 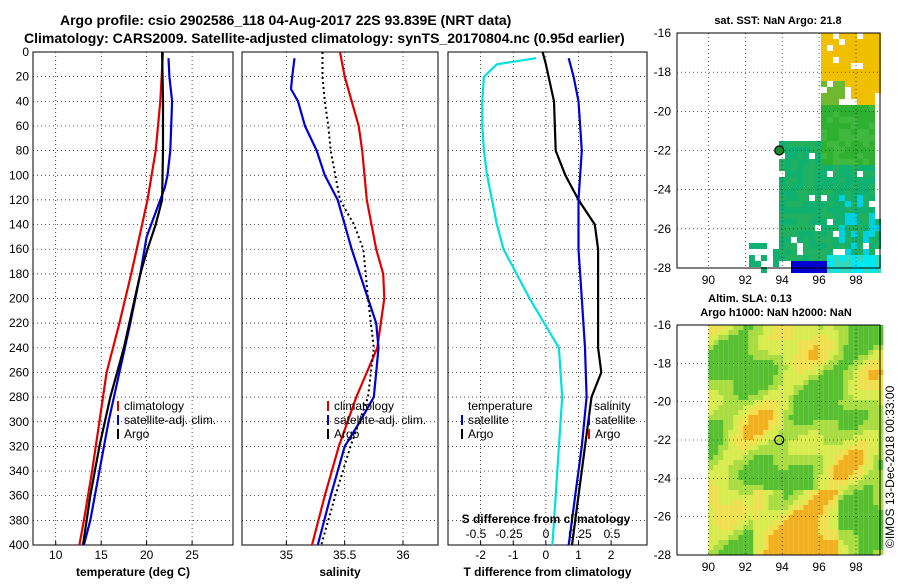 What do you see at coordinates (663, 363) in the screenshot?
I see `y-tick-label: -18` at bounding box center [663, 363].